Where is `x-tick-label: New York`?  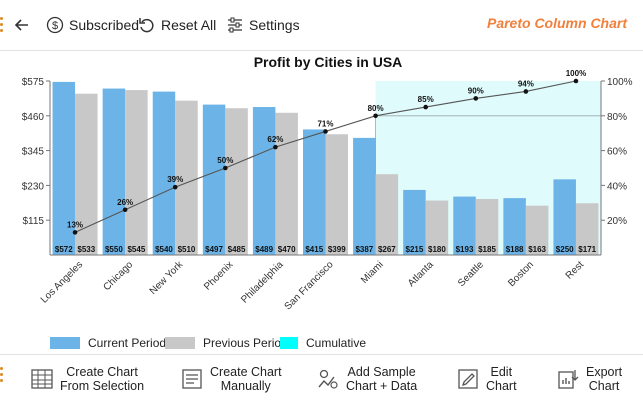 x-tick-label: New York is located at coordinates (167, 278).